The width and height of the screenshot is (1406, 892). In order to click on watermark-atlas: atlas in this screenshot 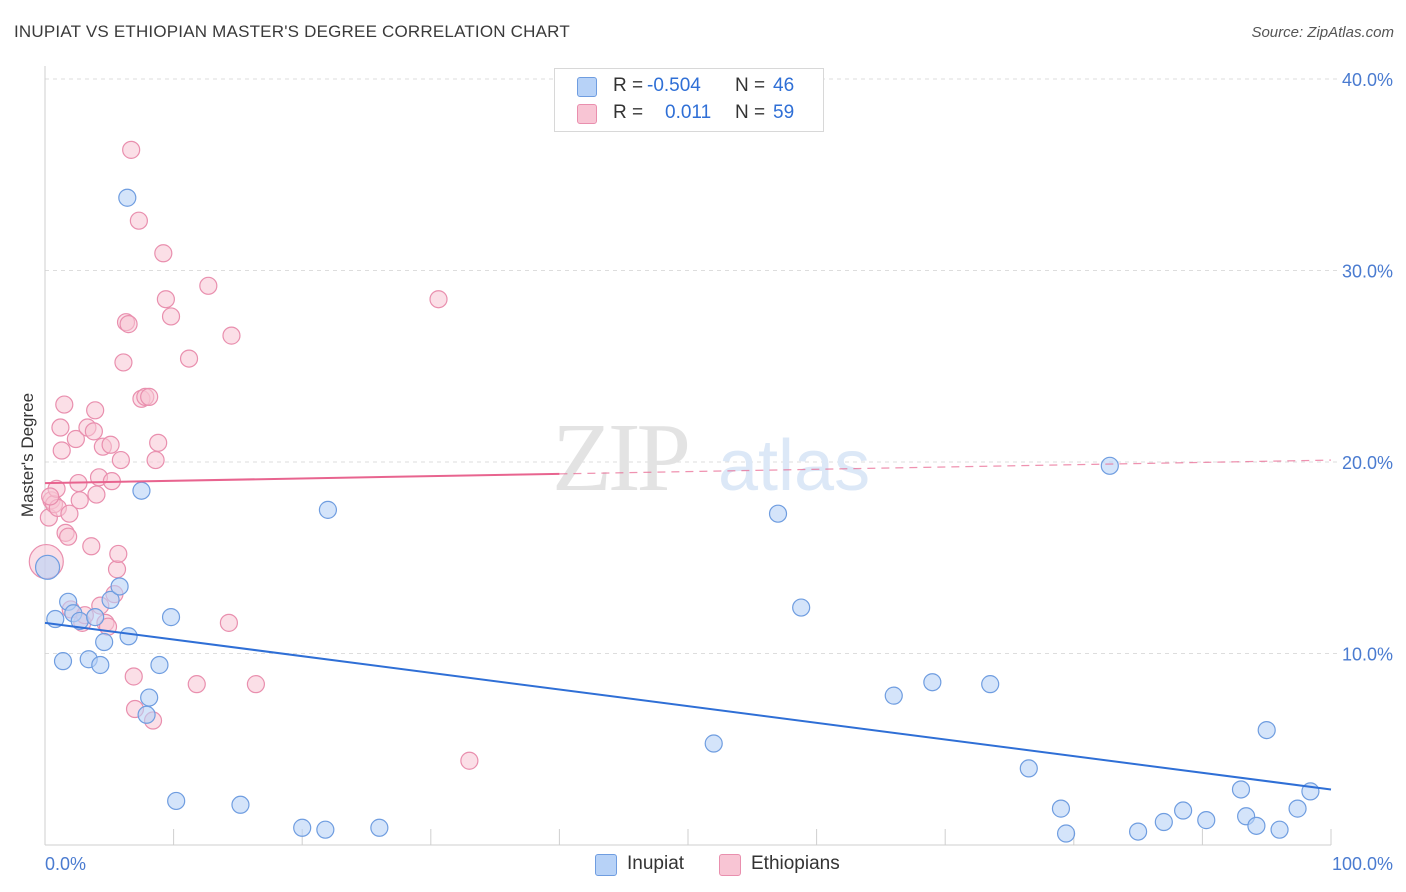, I will do `click(794, 466)`.